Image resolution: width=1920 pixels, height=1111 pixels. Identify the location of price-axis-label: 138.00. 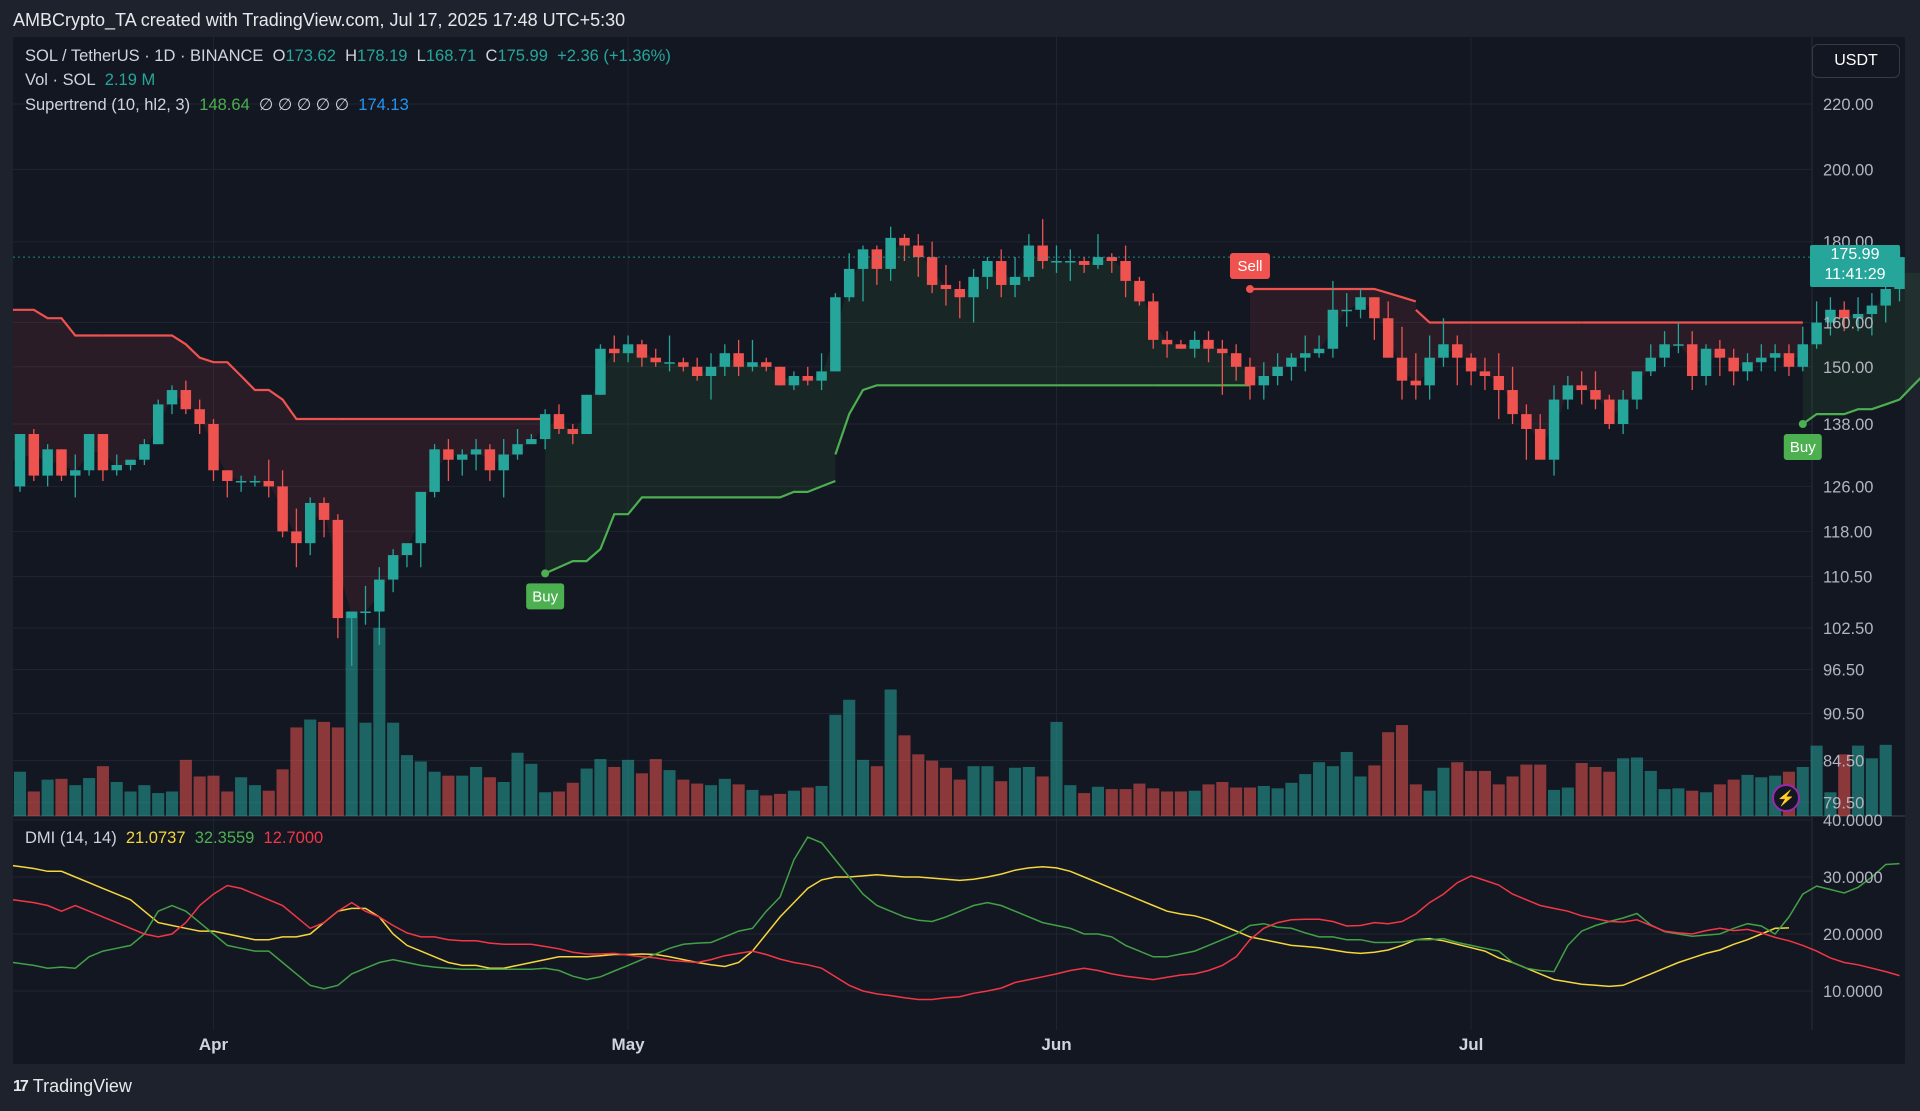
(1848, 425).